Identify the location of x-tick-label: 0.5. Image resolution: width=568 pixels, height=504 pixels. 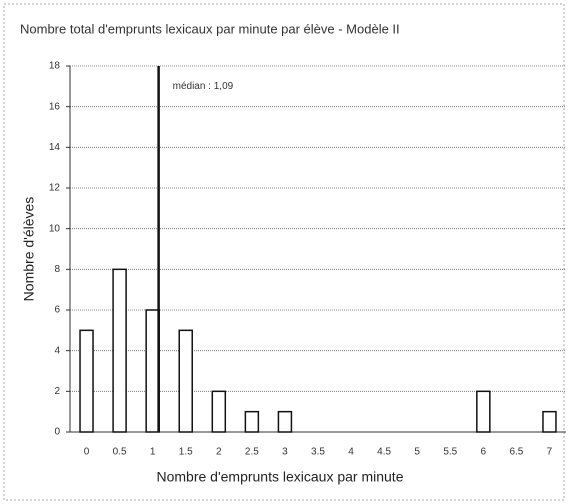
(120, 452).